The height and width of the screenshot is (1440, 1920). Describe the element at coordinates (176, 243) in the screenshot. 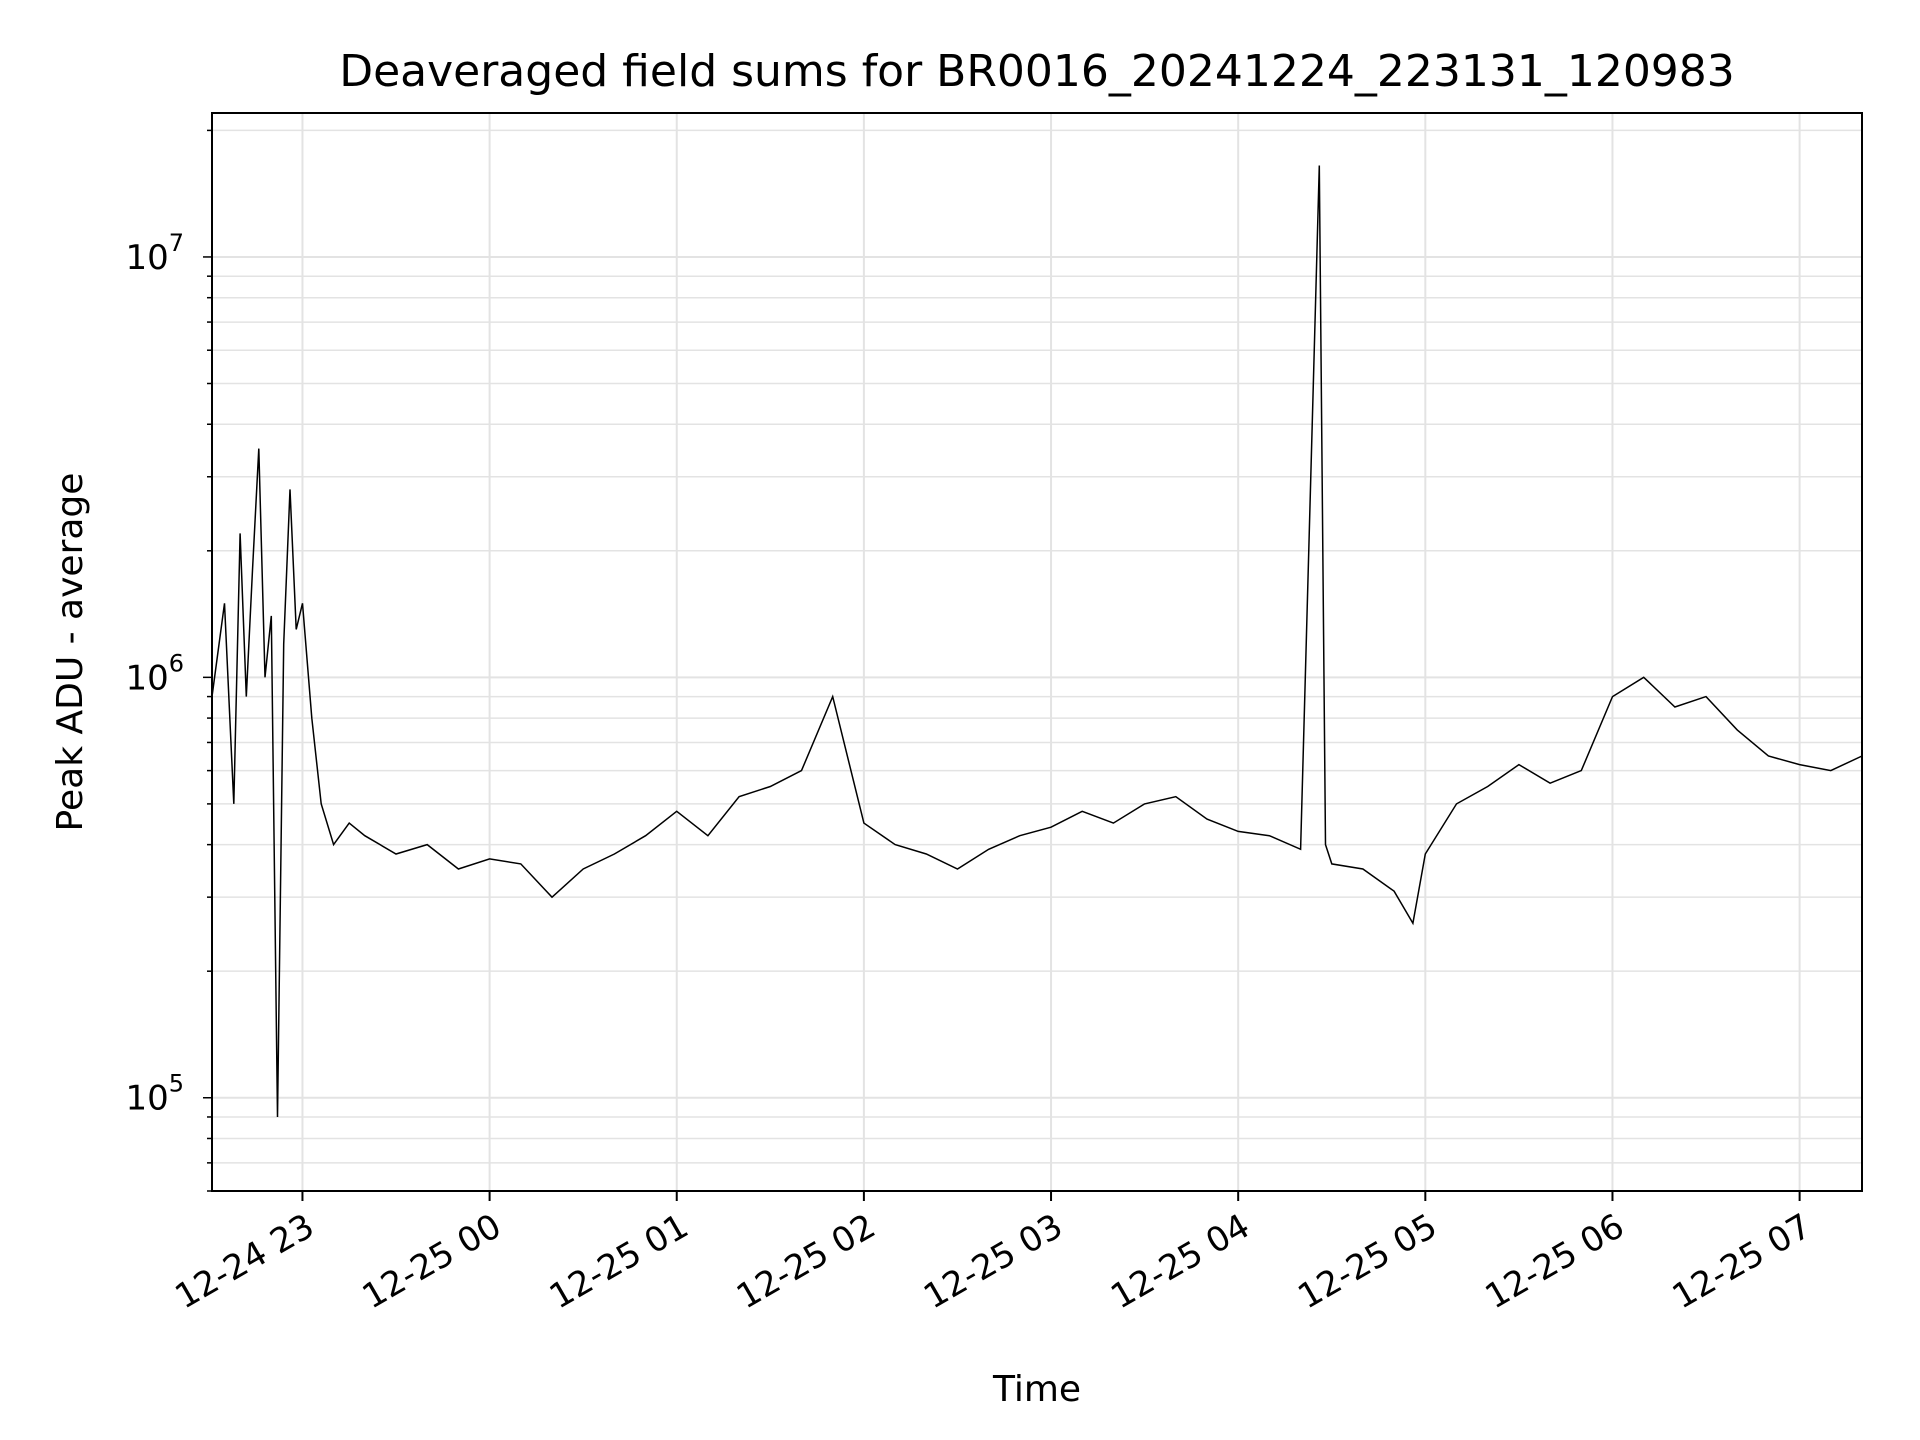

I see `y-tick-exponent: 7` at that location.